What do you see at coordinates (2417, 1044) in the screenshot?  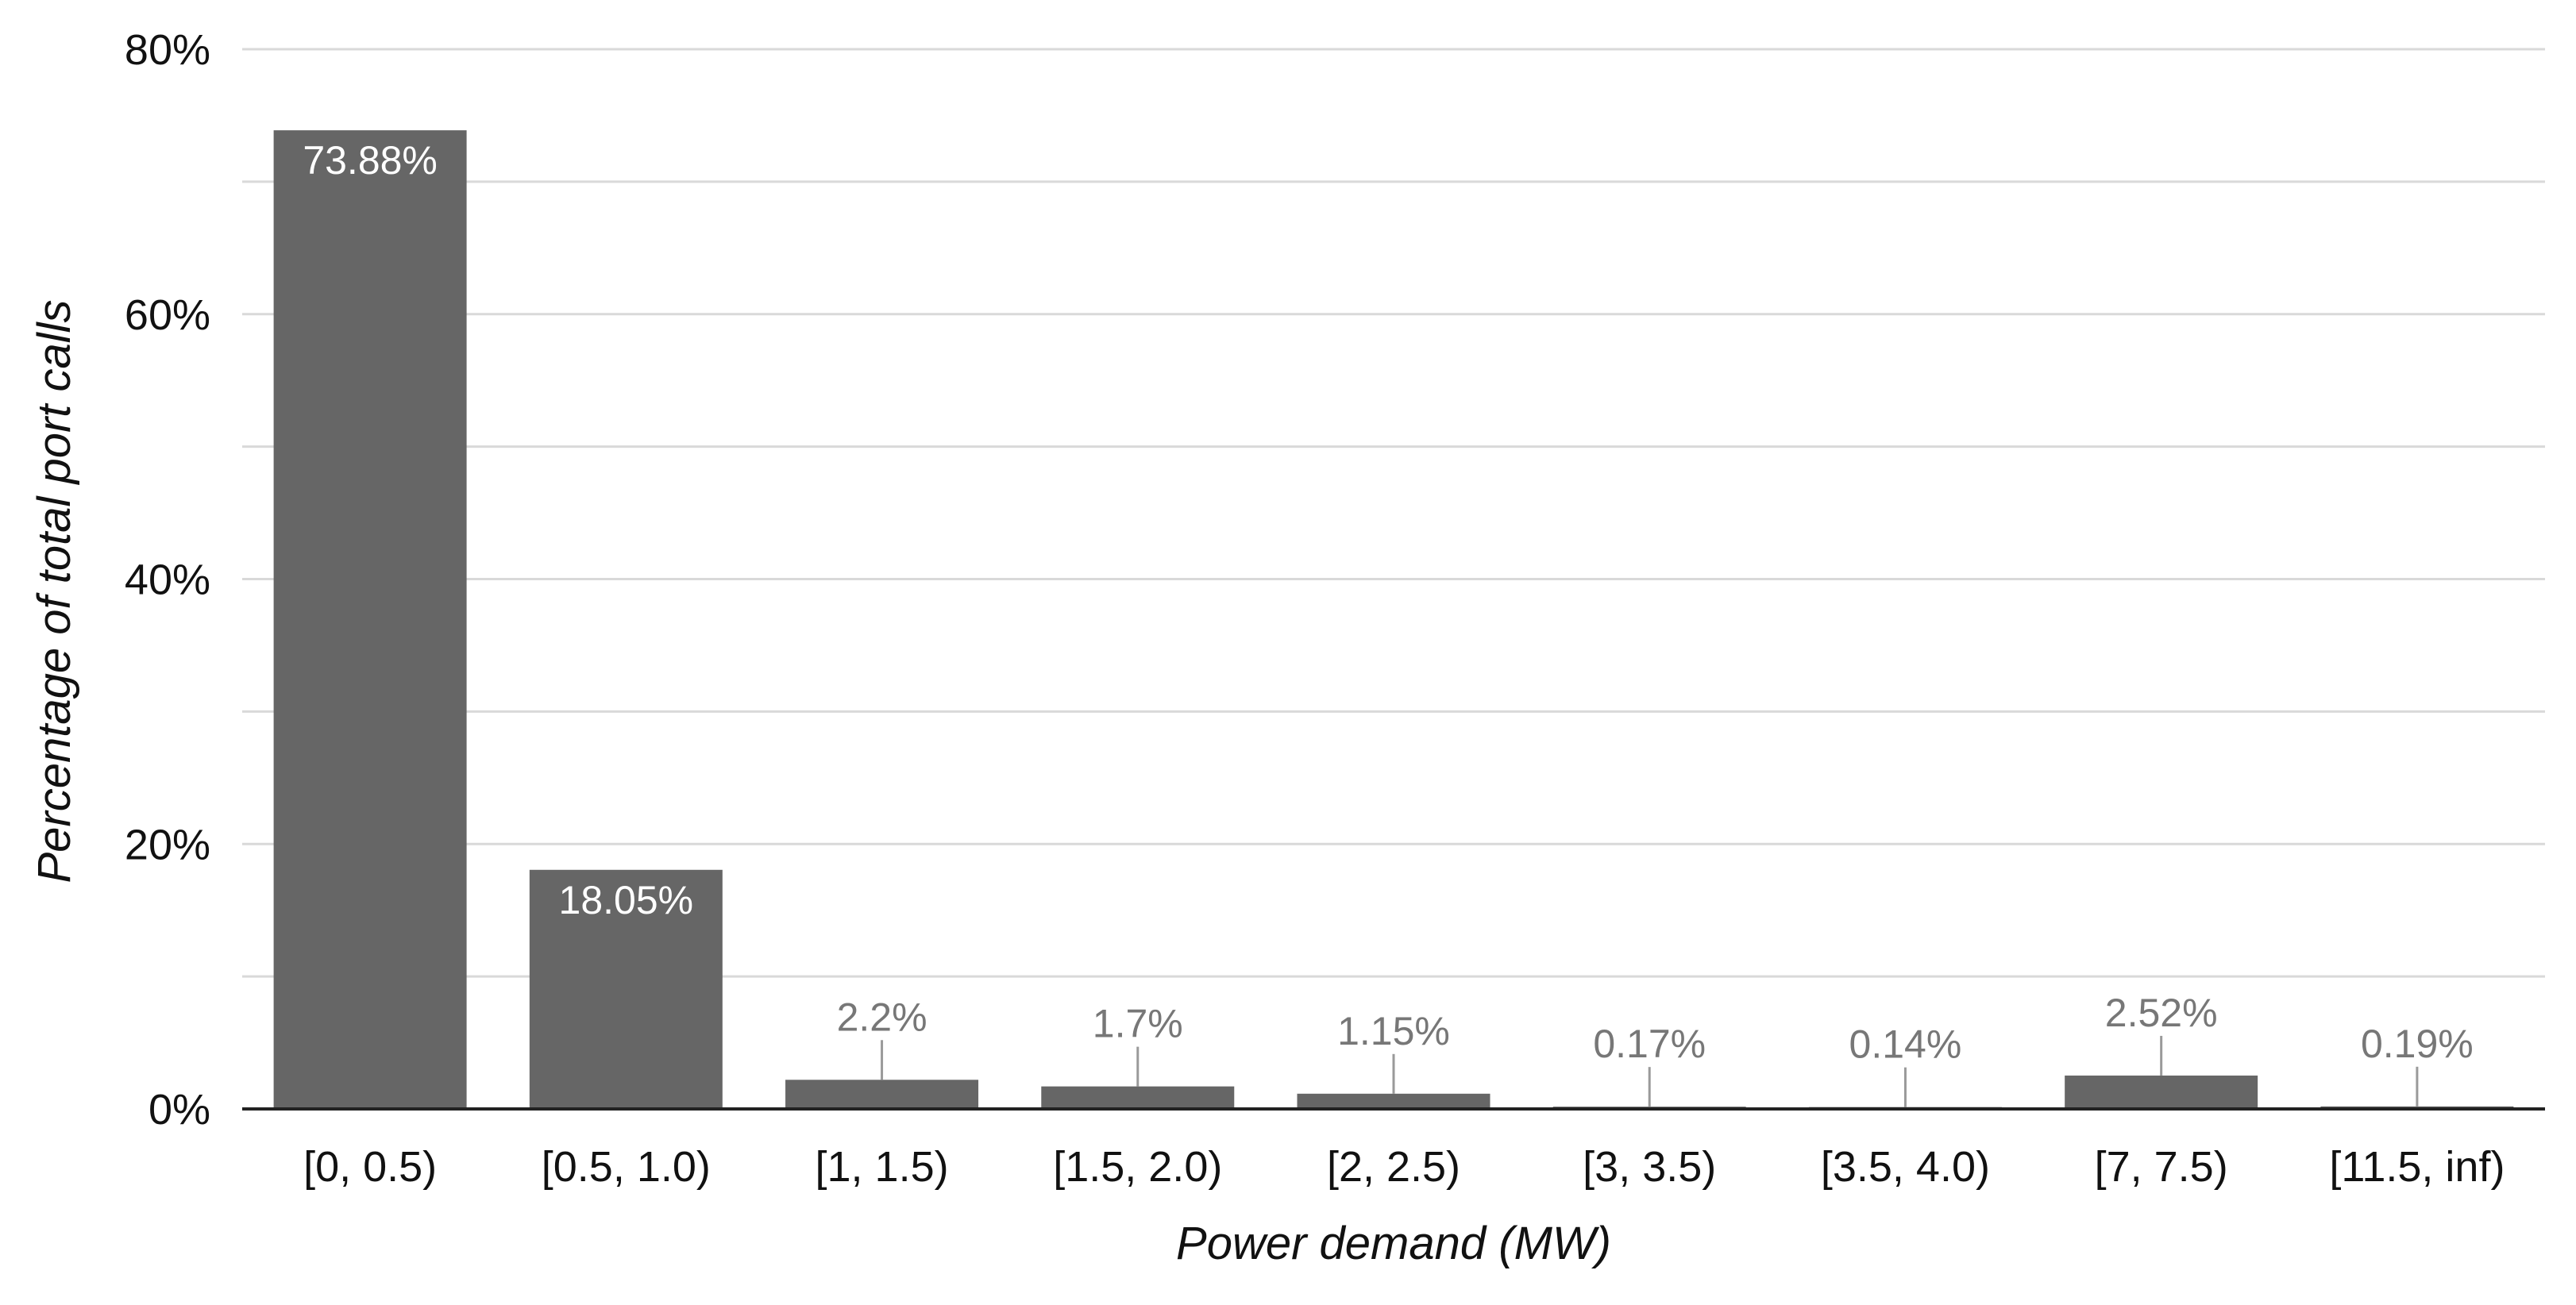 I see `data-label: 0.19%` at bounding box center [2417, 1044].